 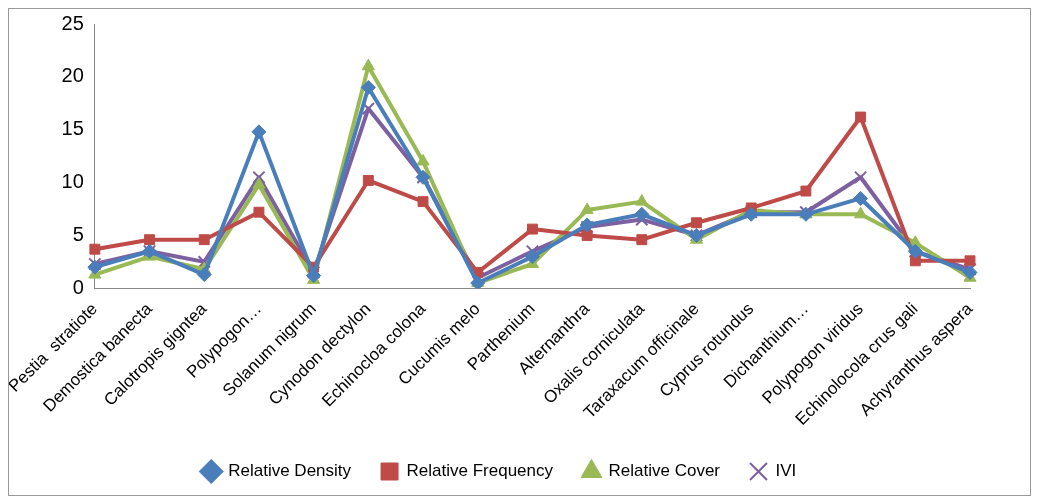 I want to click on y-tick-label: 10, so click(x=72, y=181).